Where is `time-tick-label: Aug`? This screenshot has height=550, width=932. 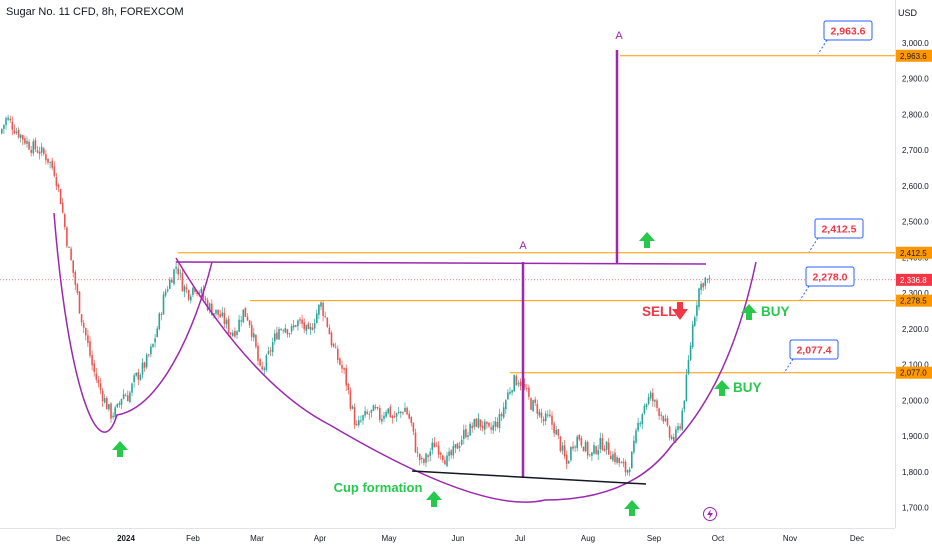
time-tick-label: Aug is located at coordinates (588, 538).